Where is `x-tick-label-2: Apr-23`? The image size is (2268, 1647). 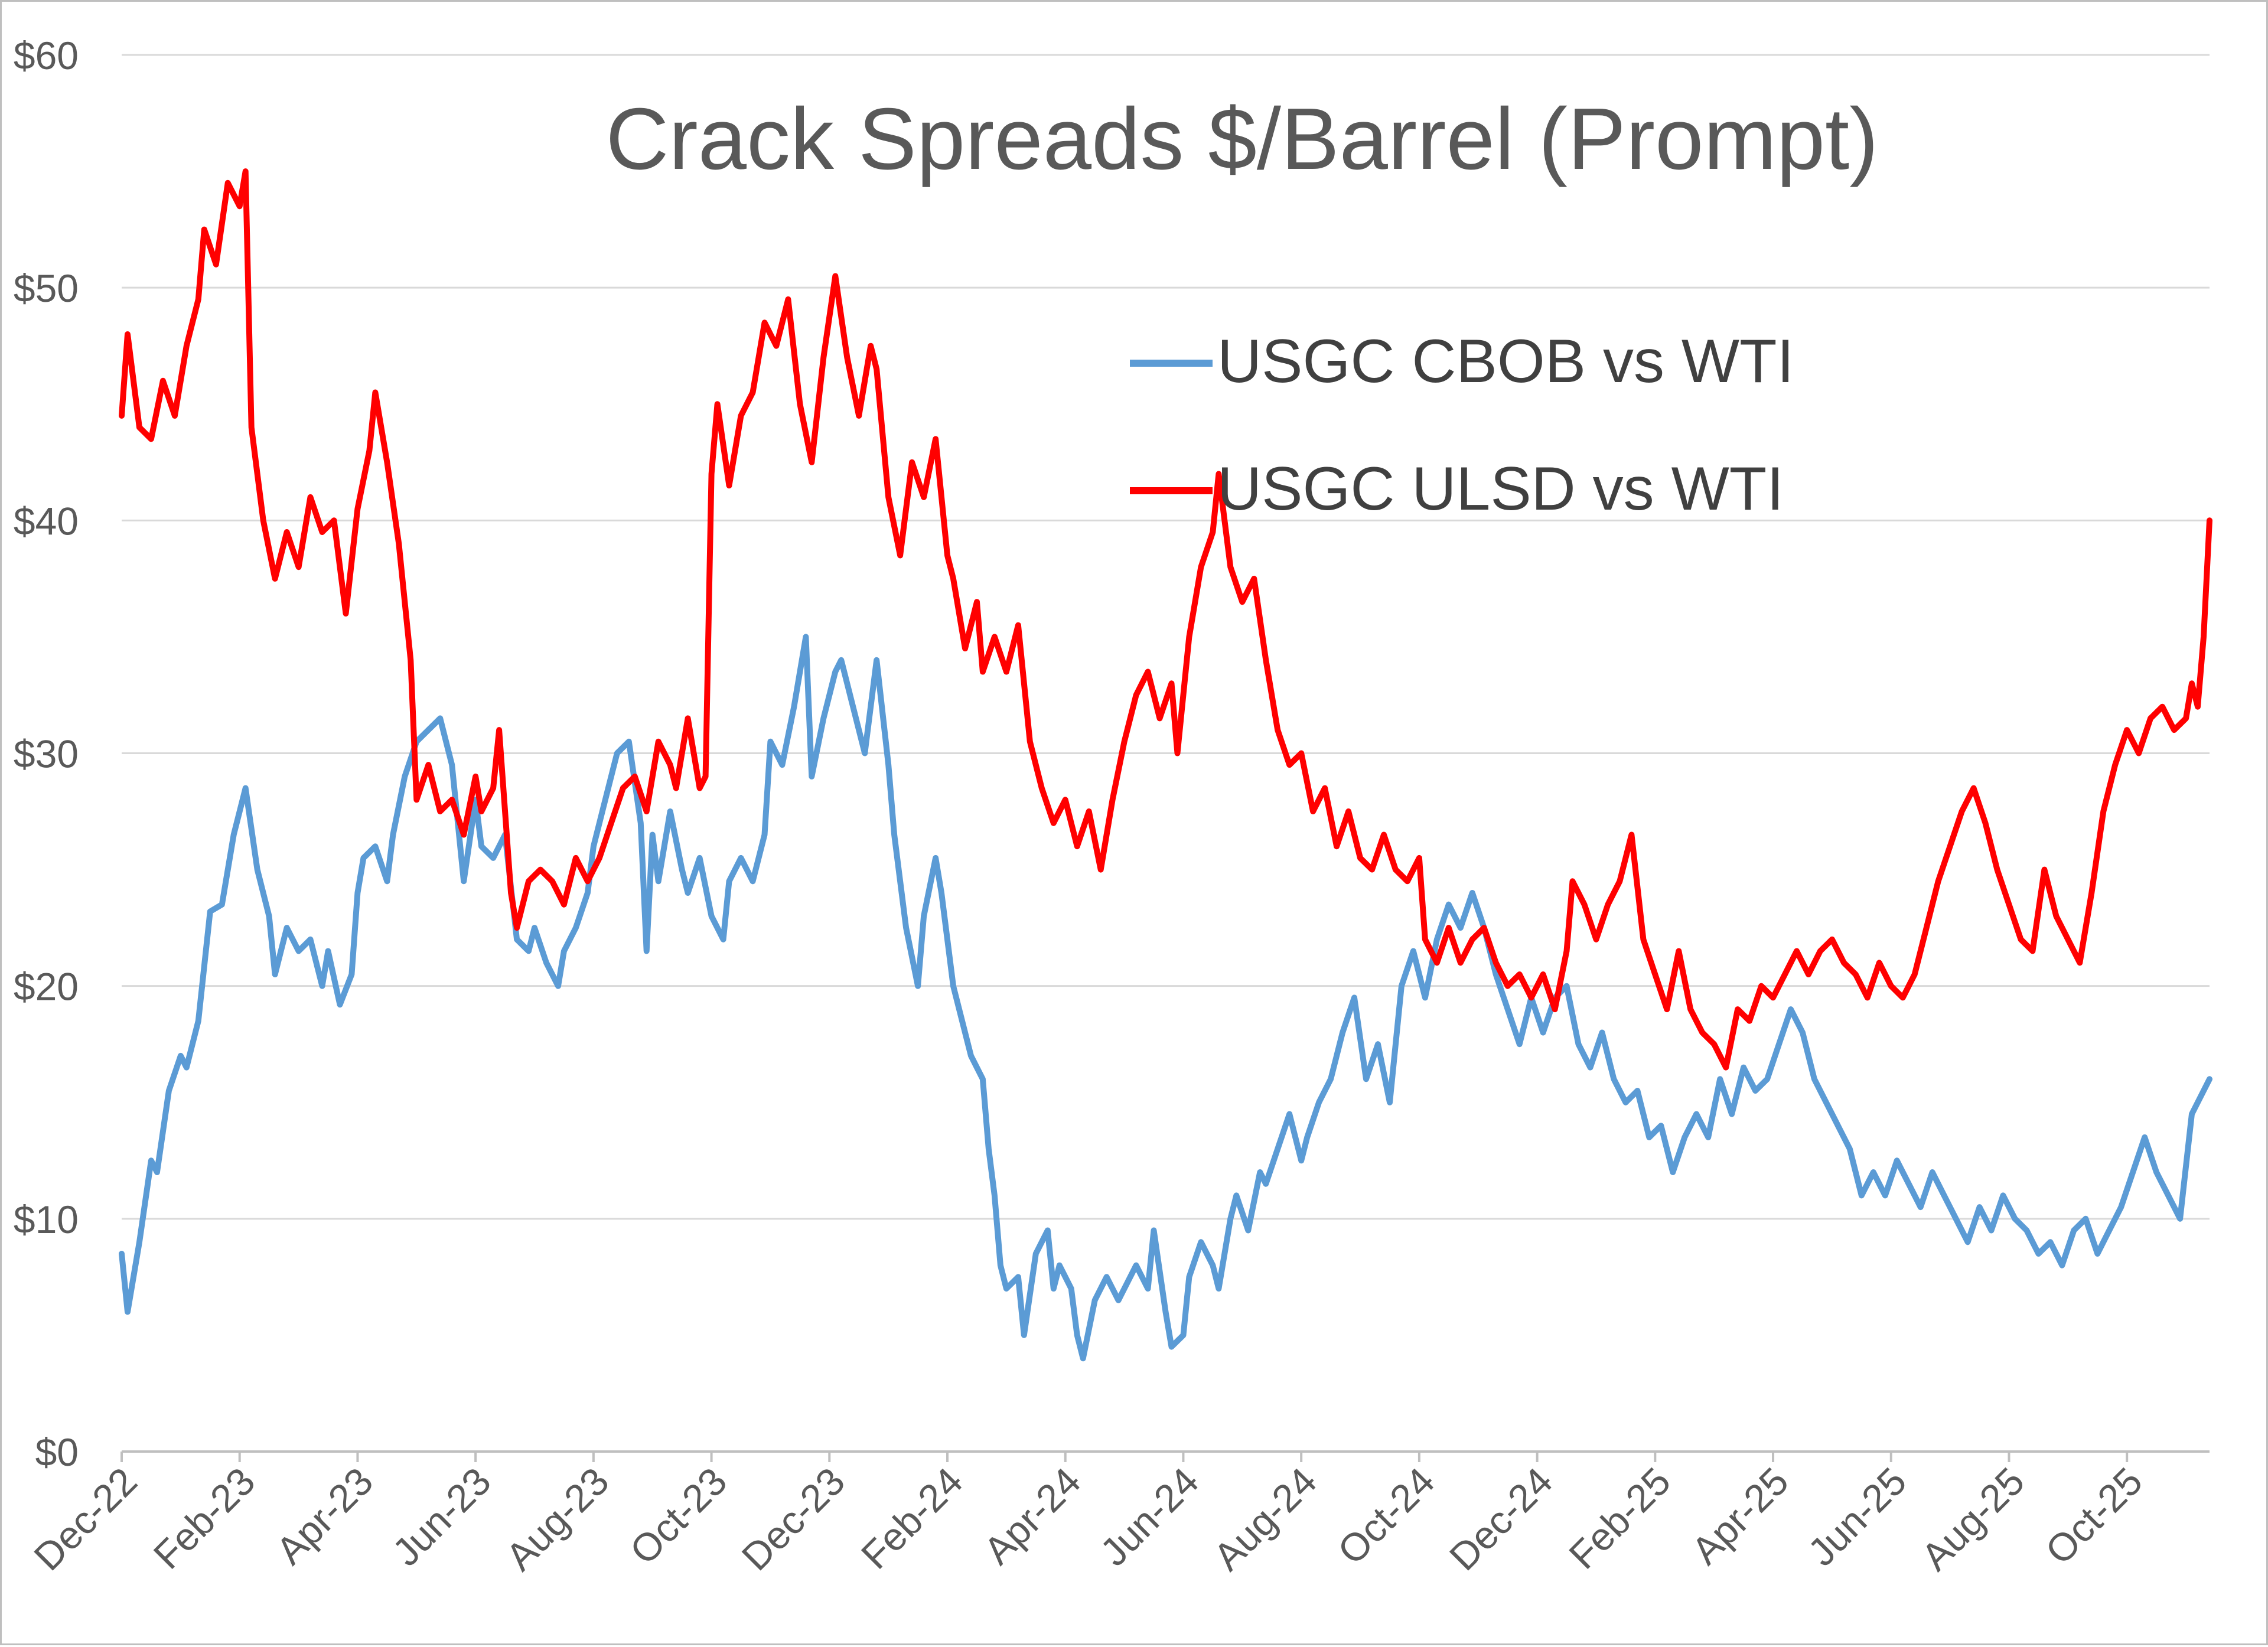 x-tick-label-2: Apr-23 is located at coordinates (324, 1516).